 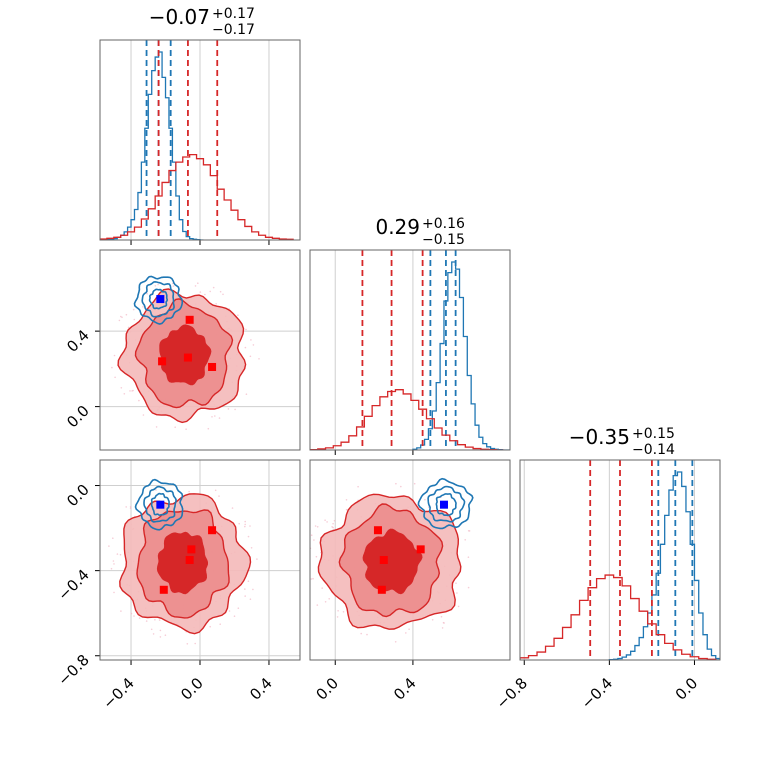 I want to click on 1d-param-1-title-plus: +0.17, so click(x=233, y=14).